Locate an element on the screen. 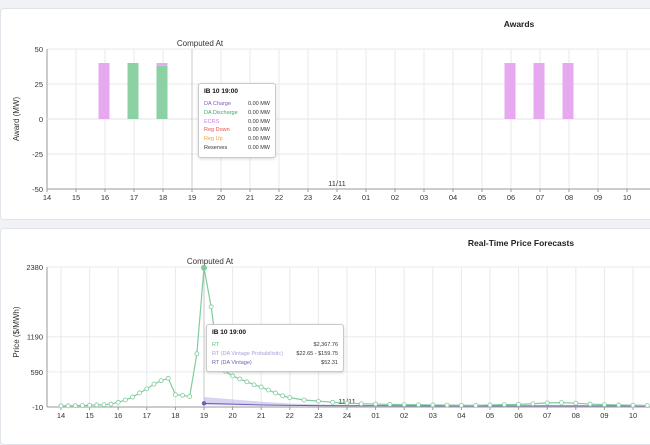  rt-x-tick-label: 05 is located at coordinates (490, 415).